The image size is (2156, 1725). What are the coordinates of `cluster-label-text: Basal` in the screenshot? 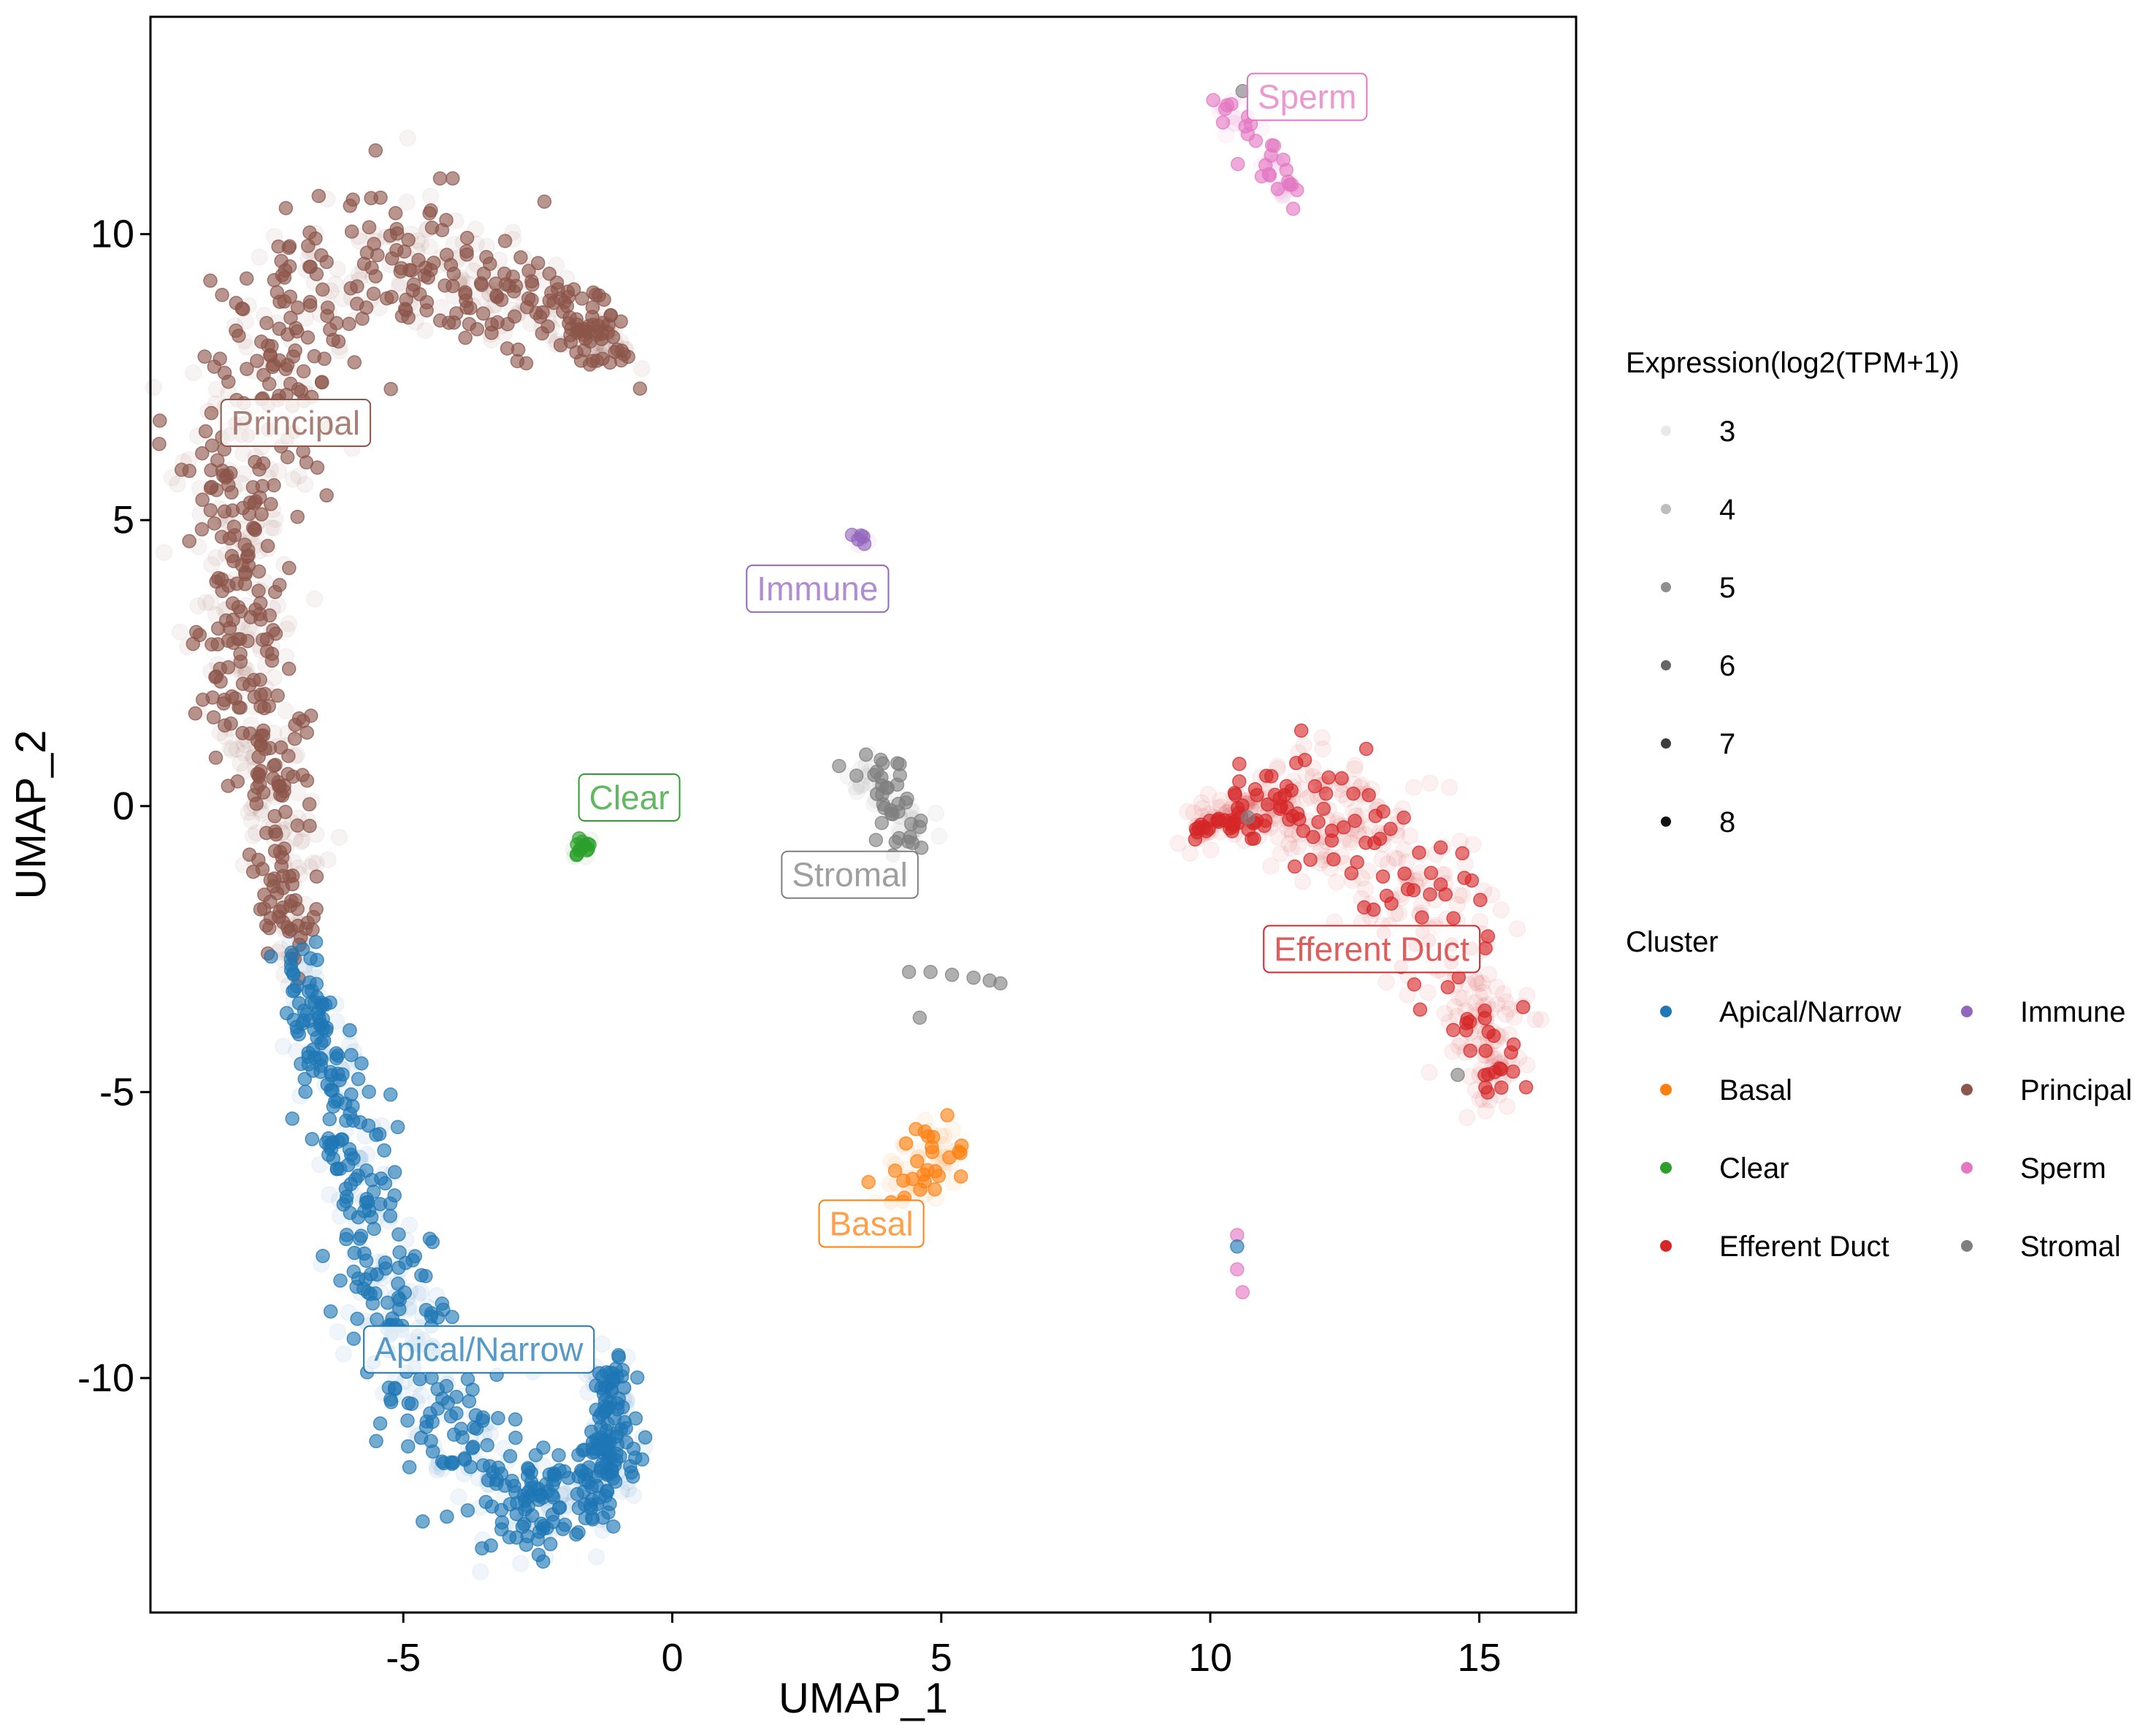 It's located at (872, 1223).